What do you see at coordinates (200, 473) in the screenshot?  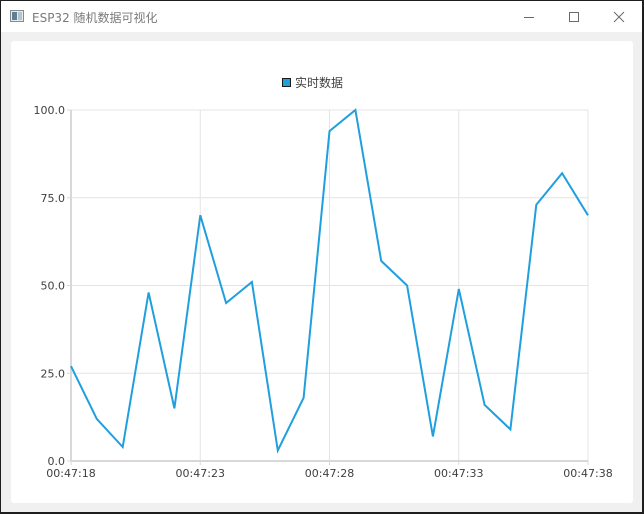 I see `x-tick-label: 00:47:23` at bounding box center [200, 473].